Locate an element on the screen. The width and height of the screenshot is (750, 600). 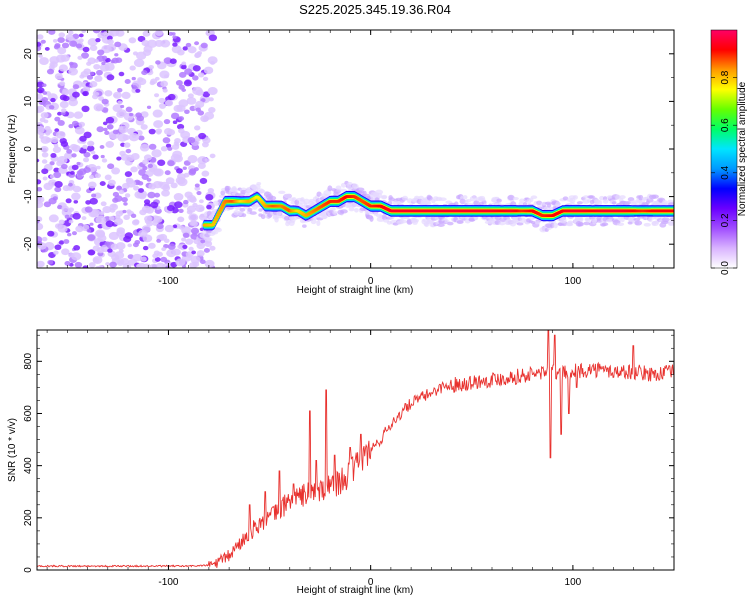
colorbar-ticks: 0.0 0.2 0.4 0.6 0.8 is located at coordinates (724, 172).